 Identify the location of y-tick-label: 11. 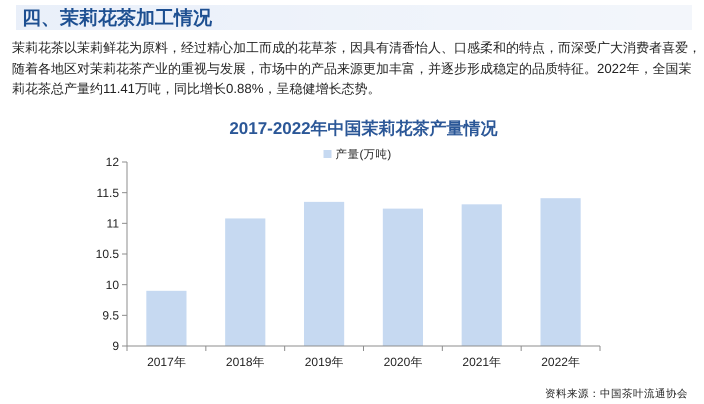
(113, 223).